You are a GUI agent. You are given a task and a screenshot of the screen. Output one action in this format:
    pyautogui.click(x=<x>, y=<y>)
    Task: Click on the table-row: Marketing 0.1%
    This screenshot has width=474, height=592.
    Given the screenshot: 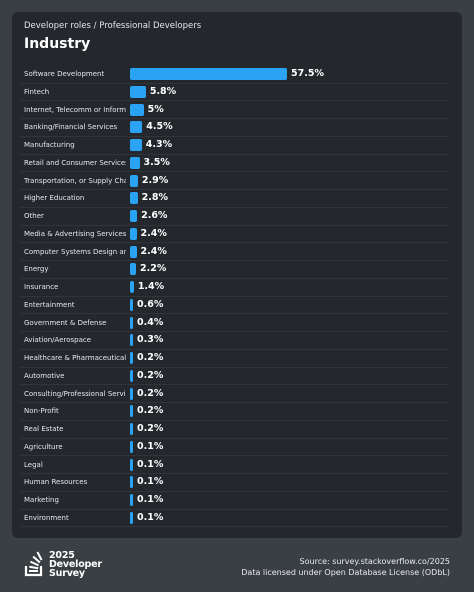 What is the action you would take?
    pyautogui.click(x=234, y=501)
    